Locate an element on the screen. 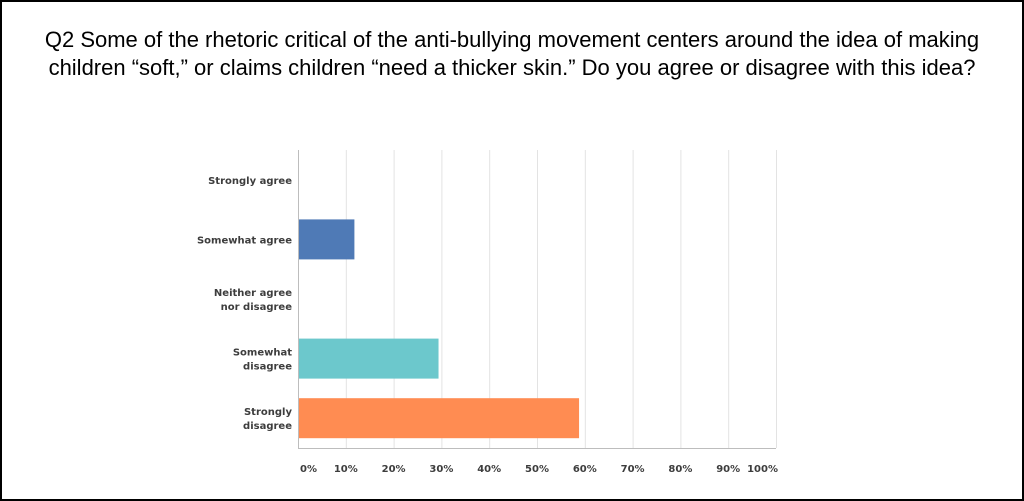  x-tick-label: 50% is located at coordinates (537, 469).